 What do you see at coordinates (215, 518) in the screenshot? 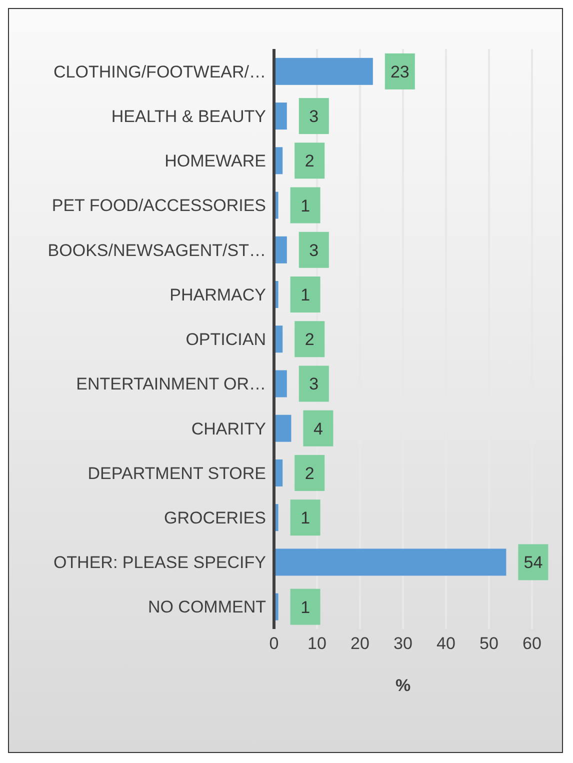
I see `y-tick-label: GROCERIES` at bounding box center [215, 518].